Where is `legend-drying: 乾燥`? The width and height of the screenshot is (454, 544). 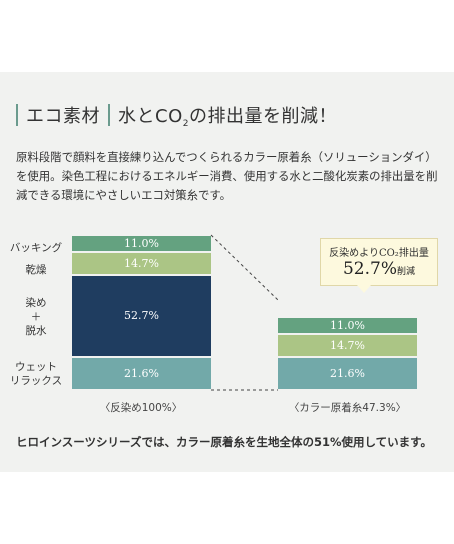 legend-drying: 乾燥 is located at coordinates (36, 270).